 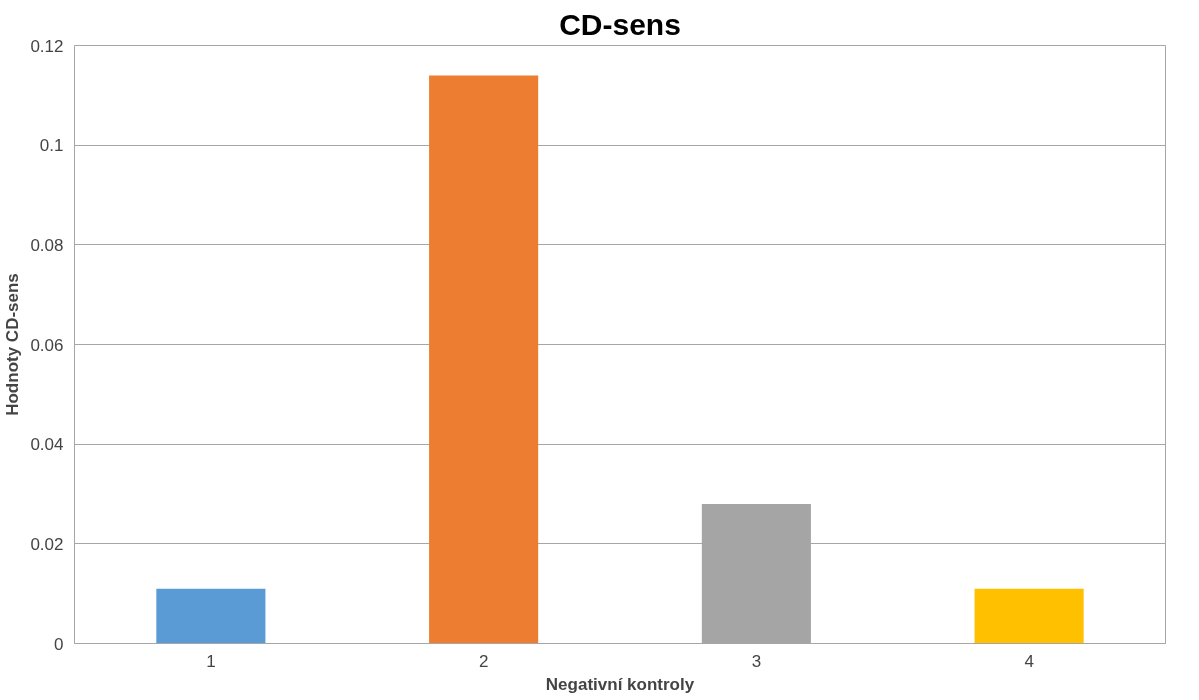 What do you see at coordinates (620, 24) in the screenshot?
I see `chart-title: CD-sens` at bounding box center [620, 24].